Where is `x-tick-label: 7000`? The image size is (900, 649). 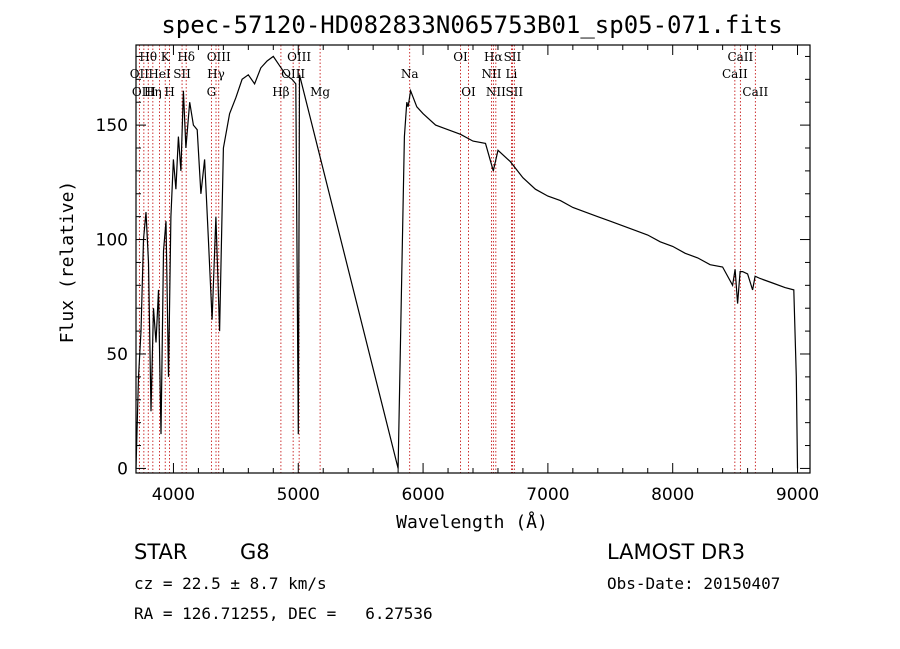
x-tick-label: 7000 is located at coordinates (547, 495).